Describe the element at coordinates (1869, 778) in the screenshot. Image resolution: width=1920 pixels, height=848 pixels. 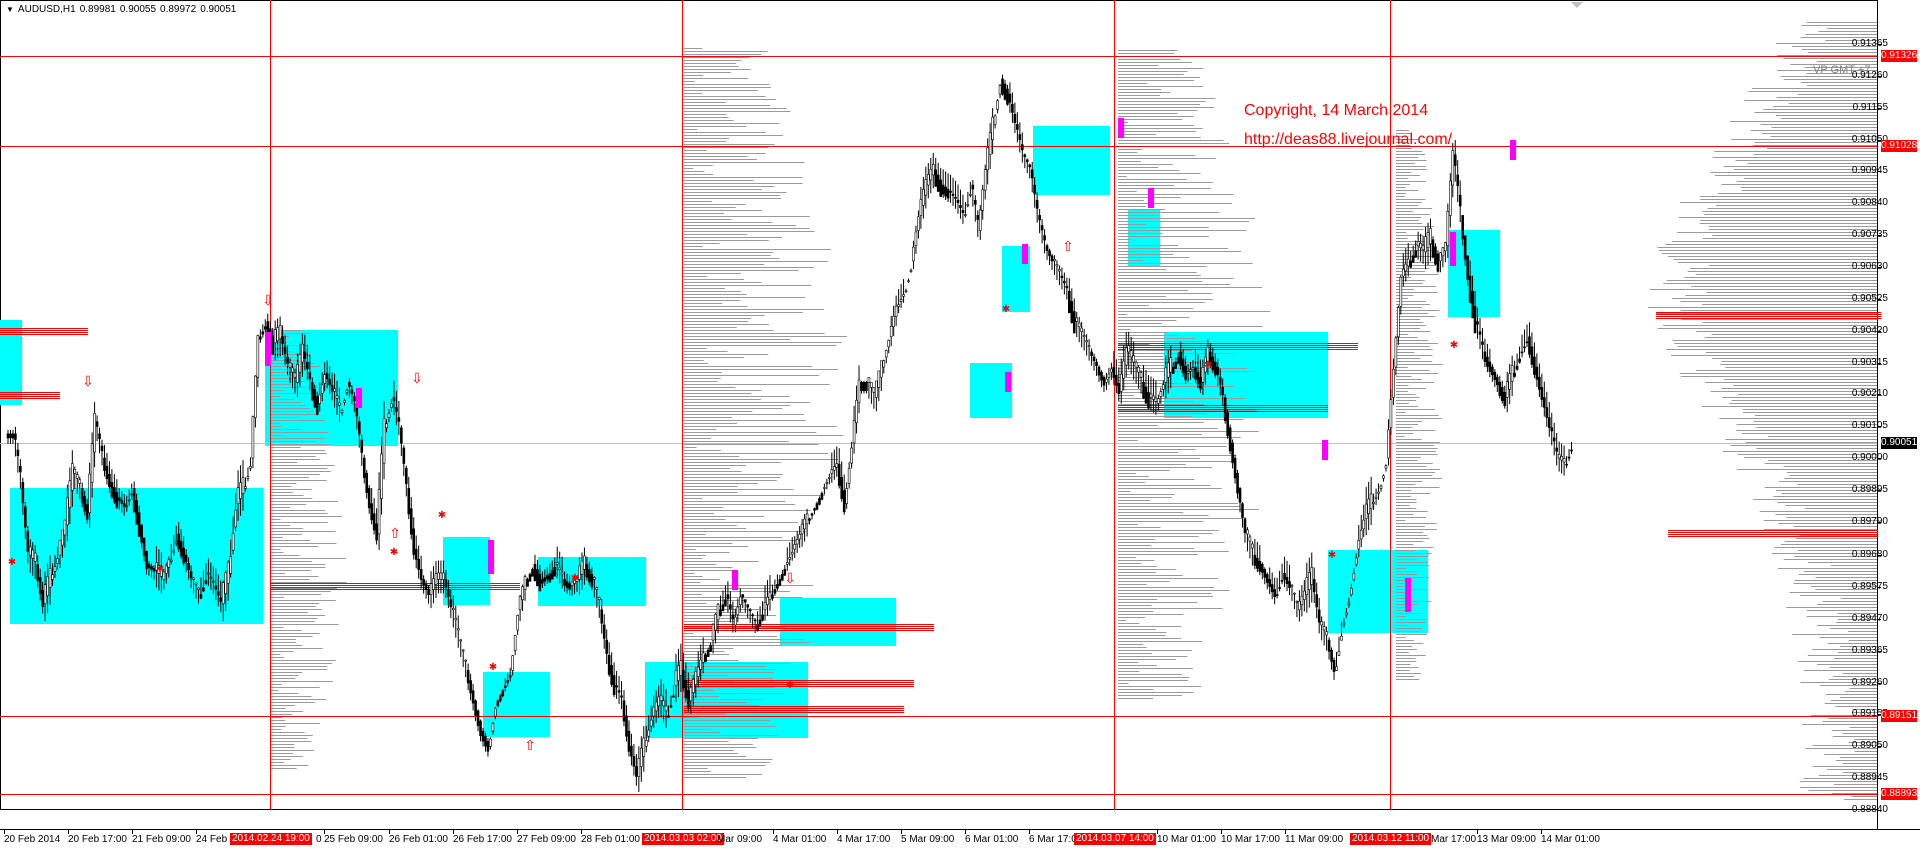
I see `price-scale-label: 0.88945` at that location.